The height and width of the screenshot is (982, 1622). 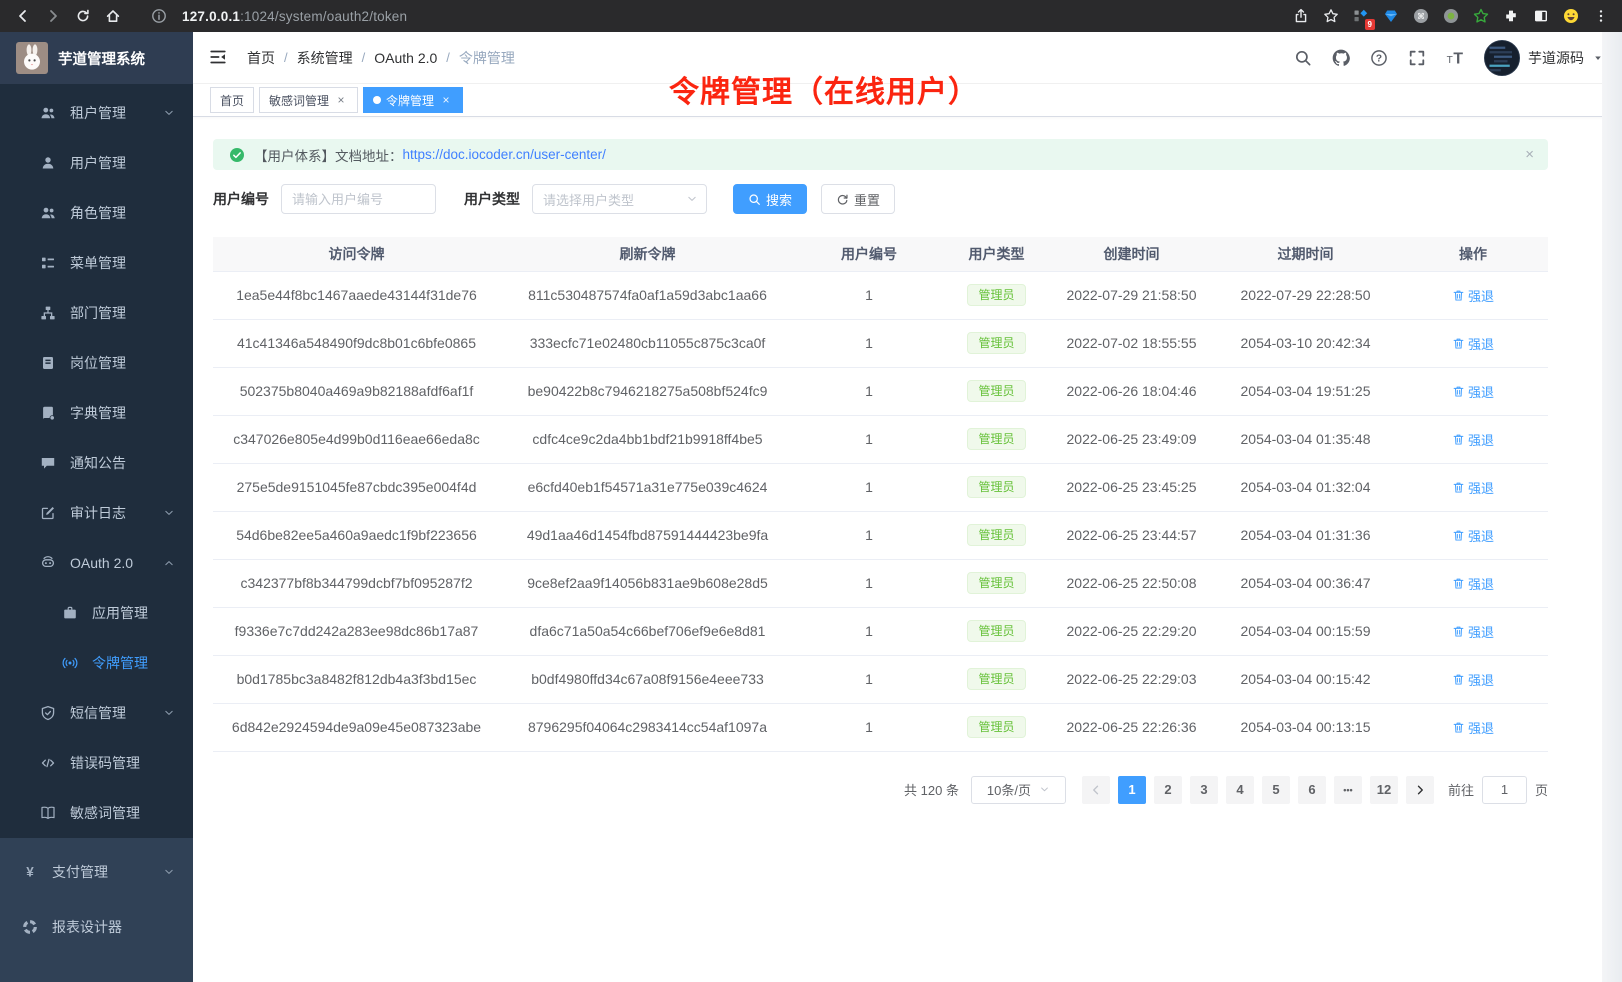 What do you see at coordinates (1451, 16) in the screenshot?
I see `dot-circle-icon` at bounding box center [1451, 16].